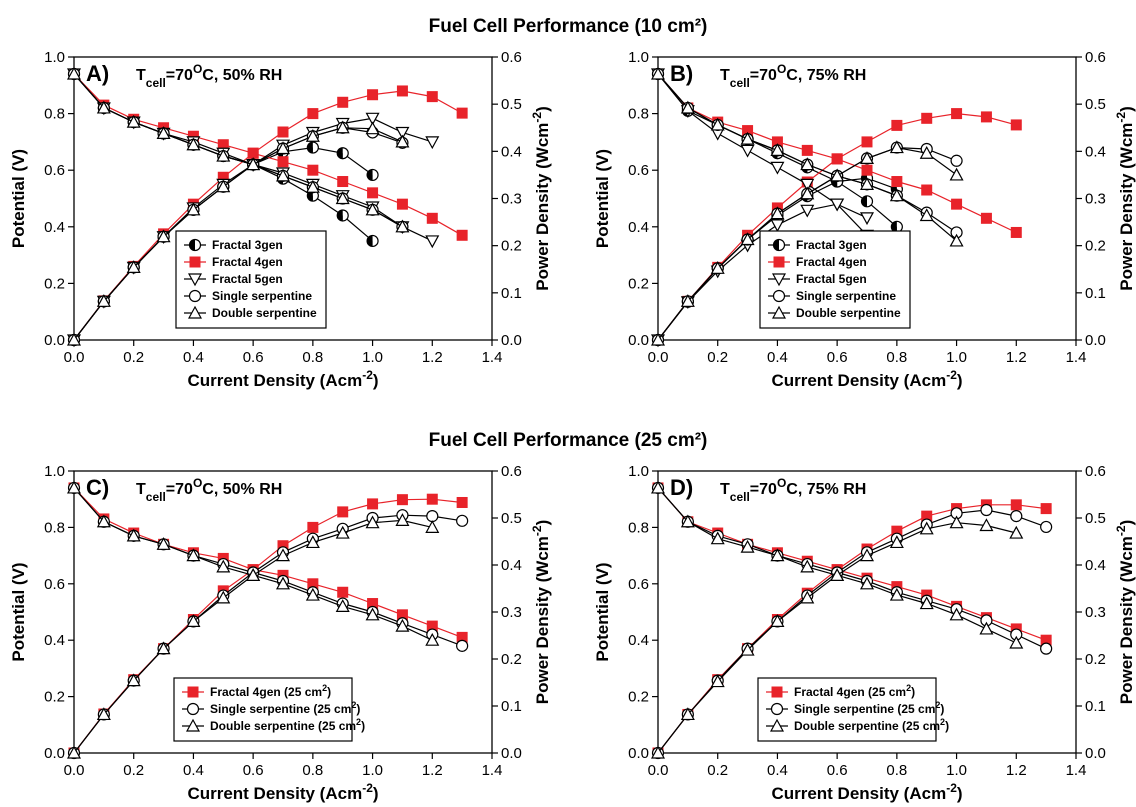 The height and width of the screenshot is (807, 1136). Describe the element at coordinates (831, 279) in the screenshot. I see `legend-label: Fractal 5gen` at that location.